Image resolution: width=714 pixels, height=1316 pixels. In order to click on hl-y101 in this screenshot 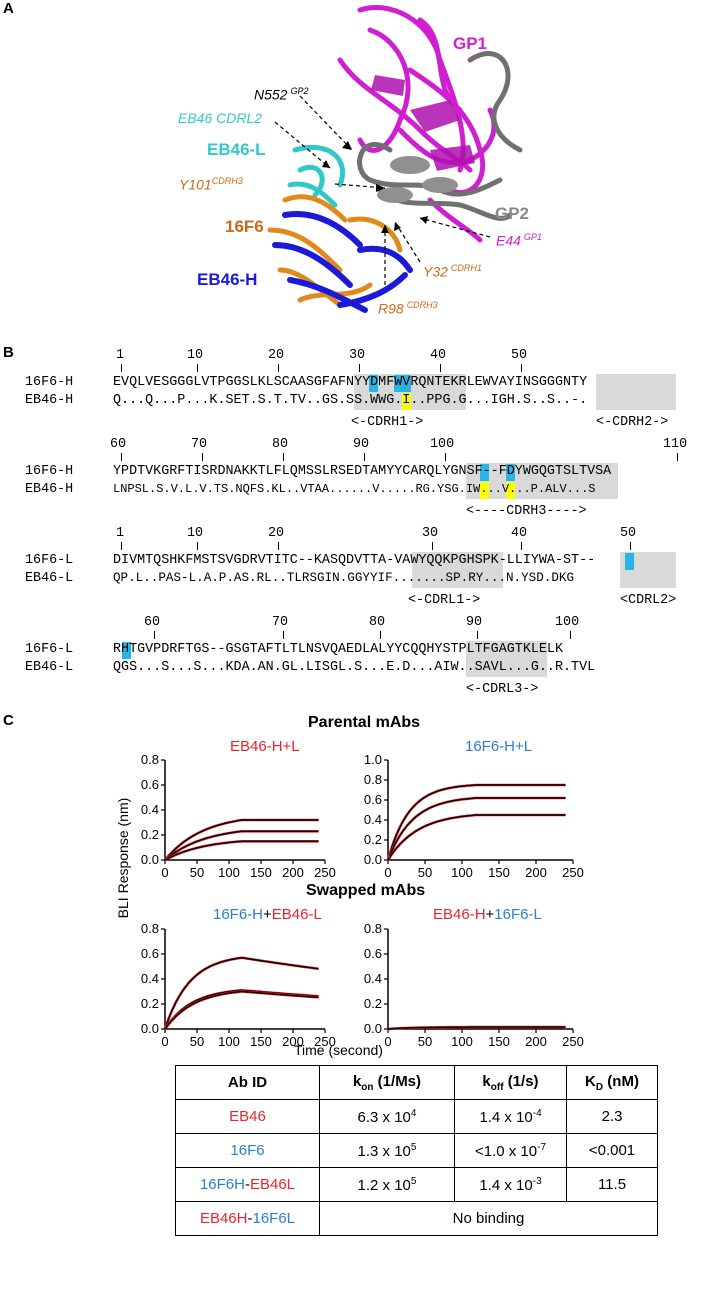, I will do `click(510, 472)`.